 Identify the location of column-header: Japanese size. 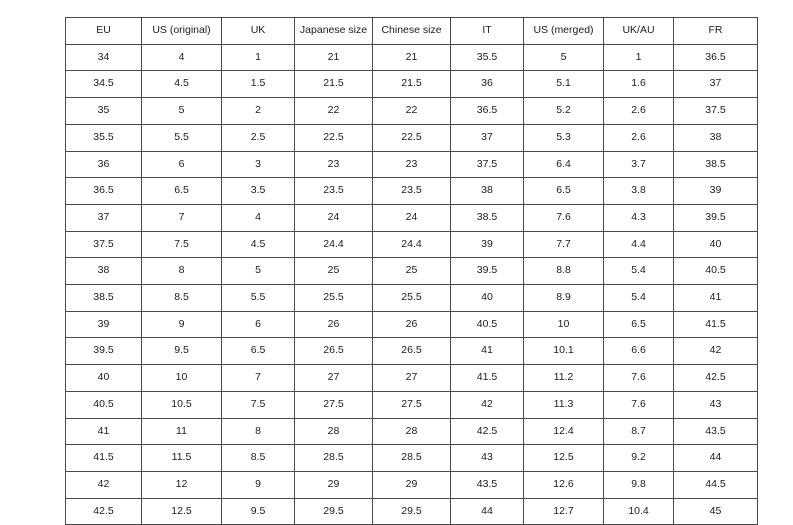
(333, 31).